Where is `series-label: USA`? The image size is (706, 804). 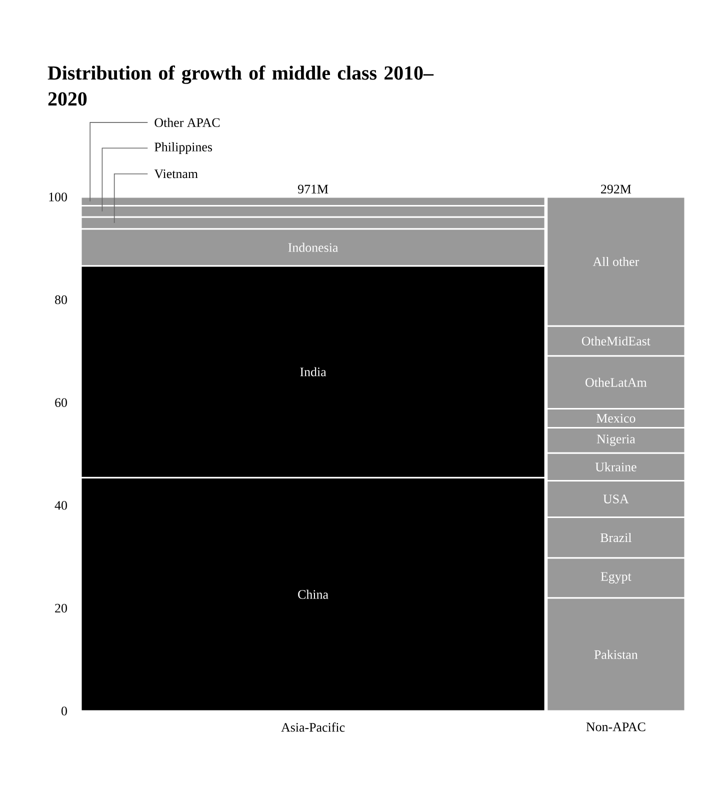
series-label: USA is located at coordinates (616, 499).